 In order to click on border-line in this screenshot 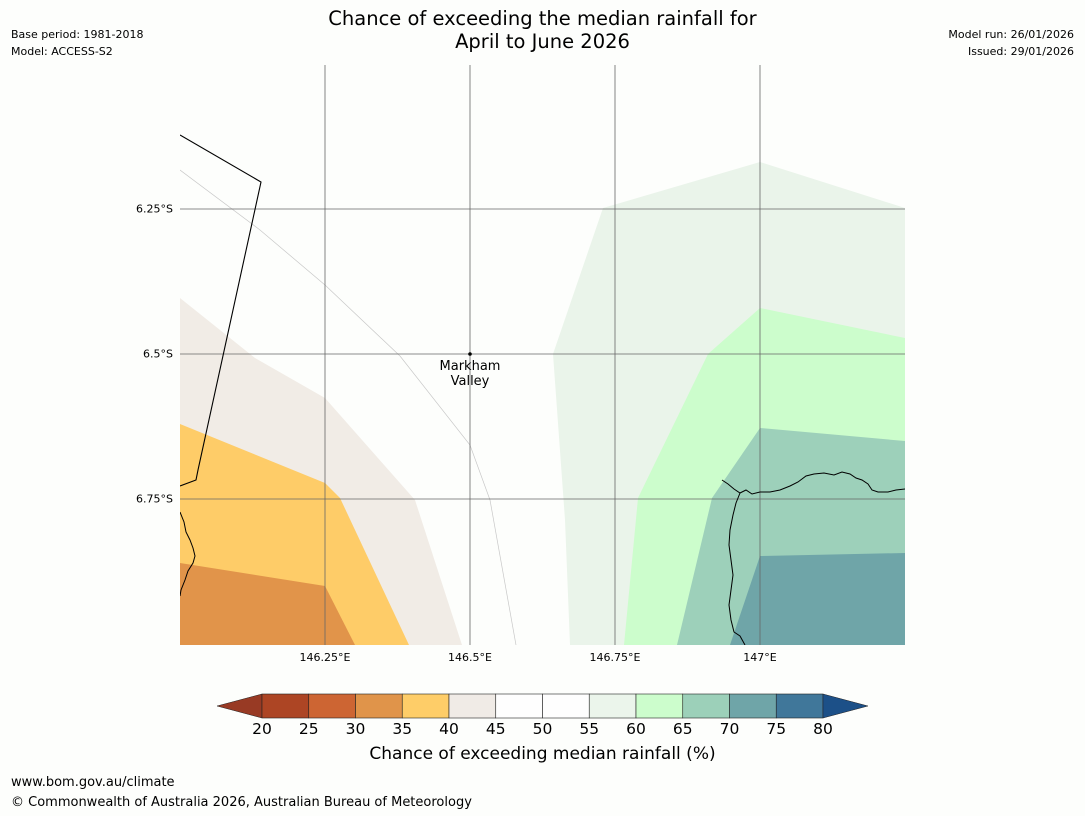, I will do `click(221, 310)`.